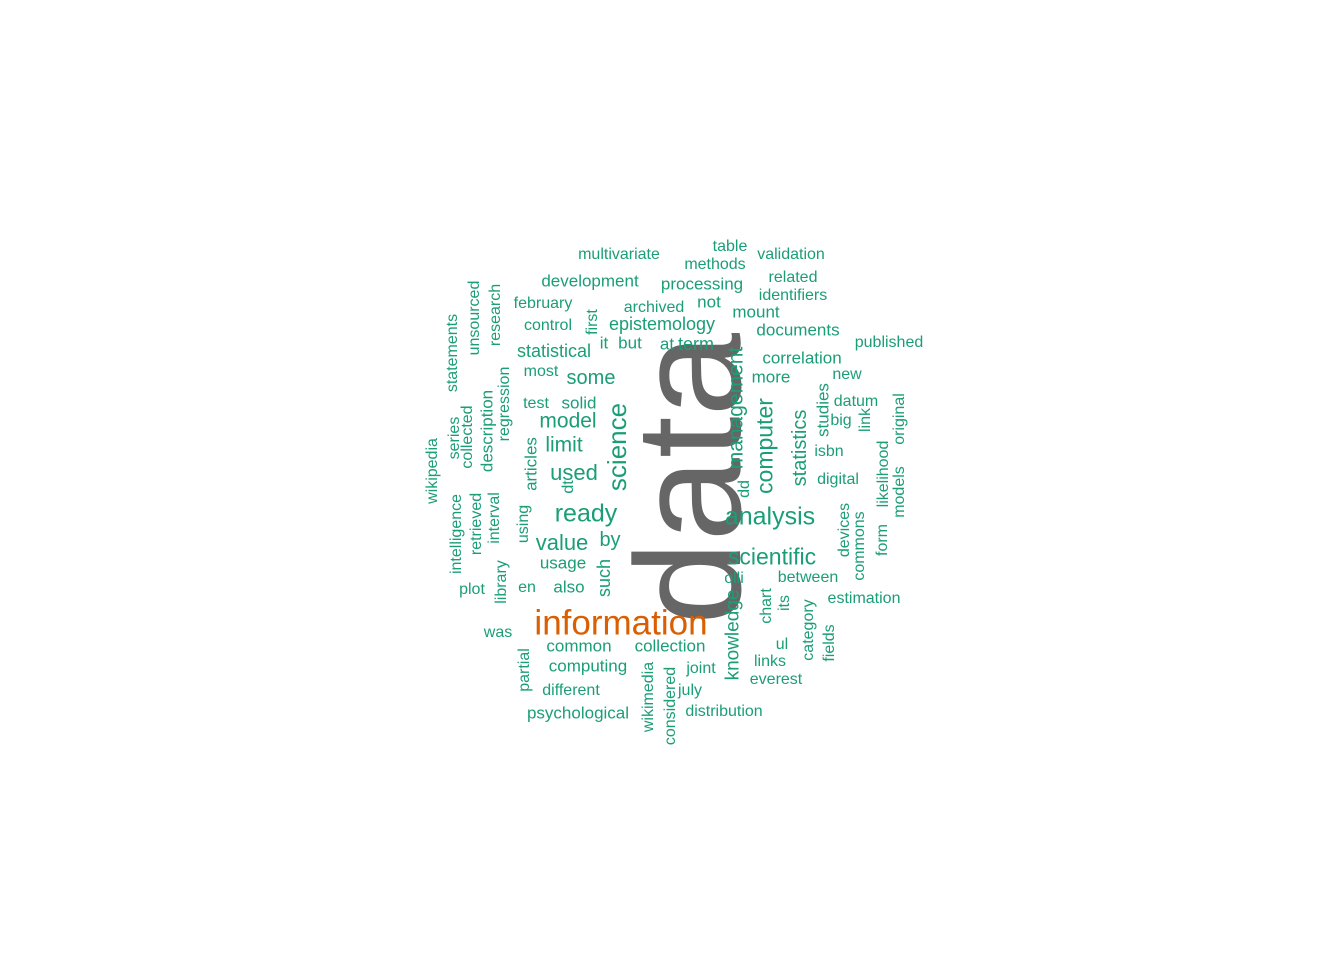  What do you see at coordinates (432, 471) in the screenshot?
I see `word-wikipedia: wikipedia` at bounding box center [432, 471].